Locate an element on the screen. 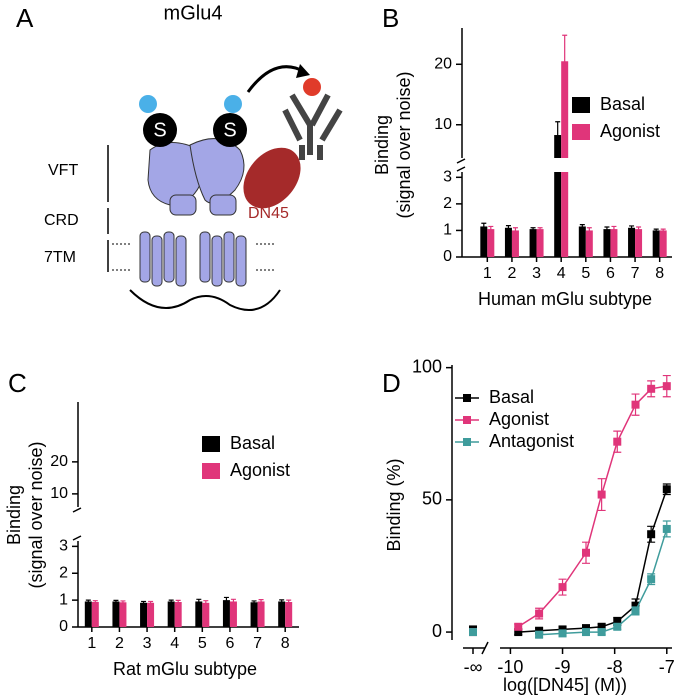 The image size is (676, 695). snap-label: S is located at coordinates (159, 130).